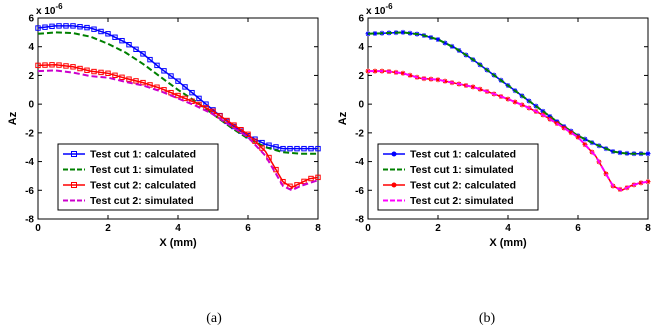  Describe the element at coordinates (343, 118) in the screenshot. I see `y-axis-label: Az` at that location.